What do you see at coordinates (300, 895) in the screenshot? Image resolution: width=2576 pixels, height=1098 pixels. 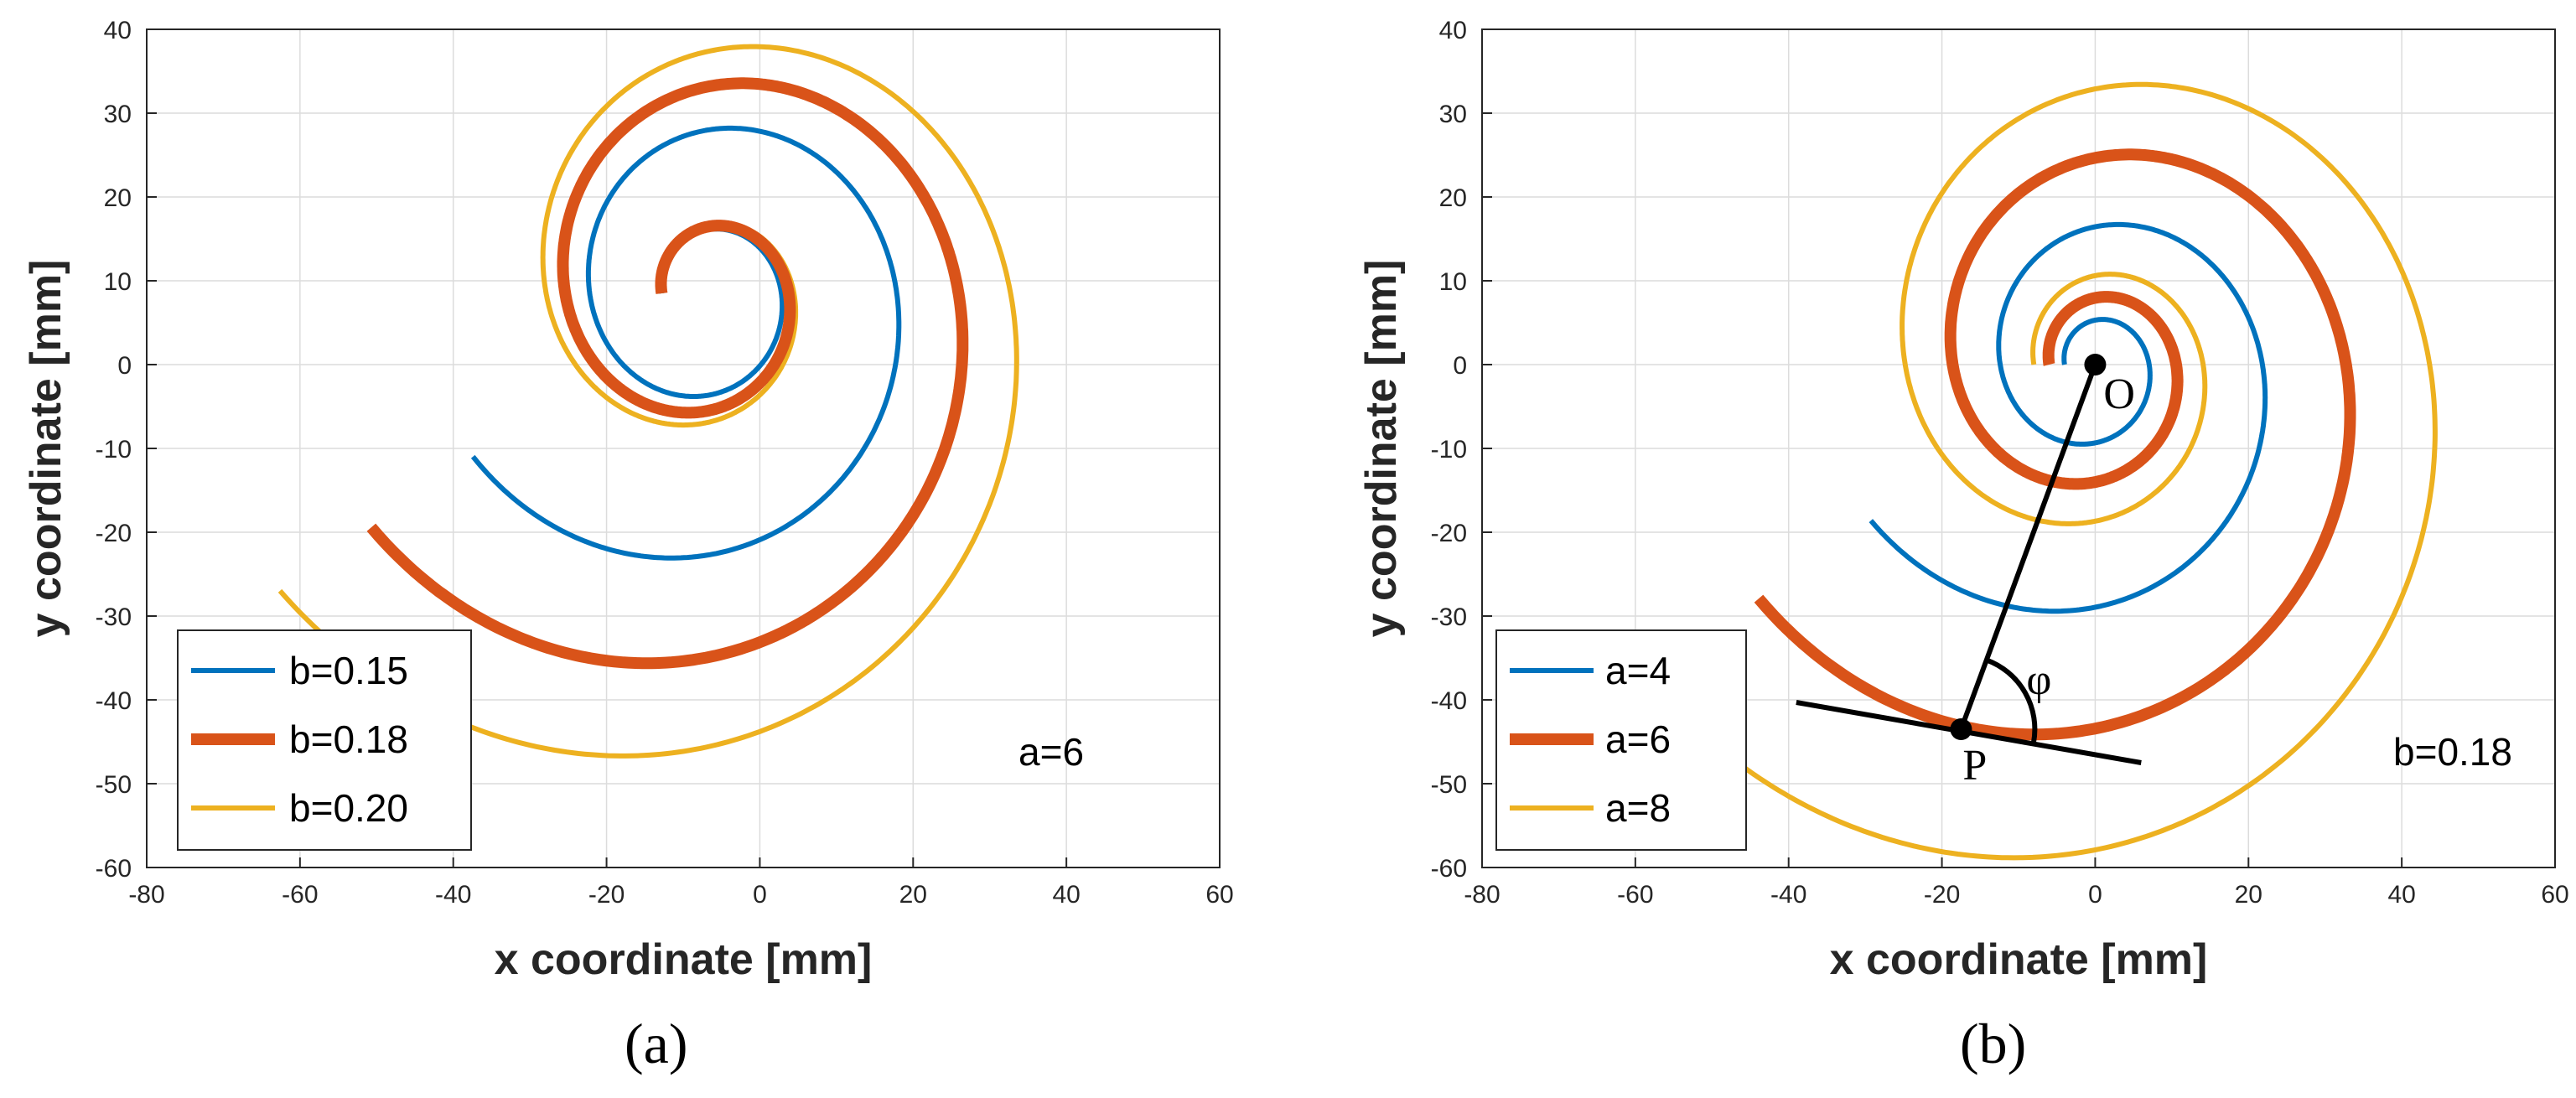 I see `tick-label-x-a-1: -60` at bounding box center [300, 895].